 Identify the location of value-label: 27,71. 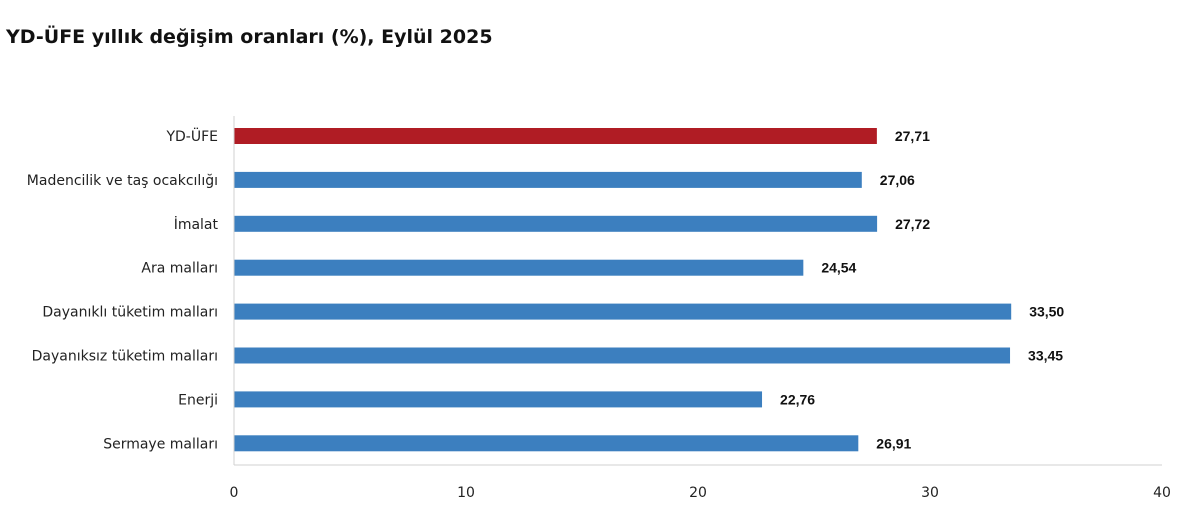
(912, 136).